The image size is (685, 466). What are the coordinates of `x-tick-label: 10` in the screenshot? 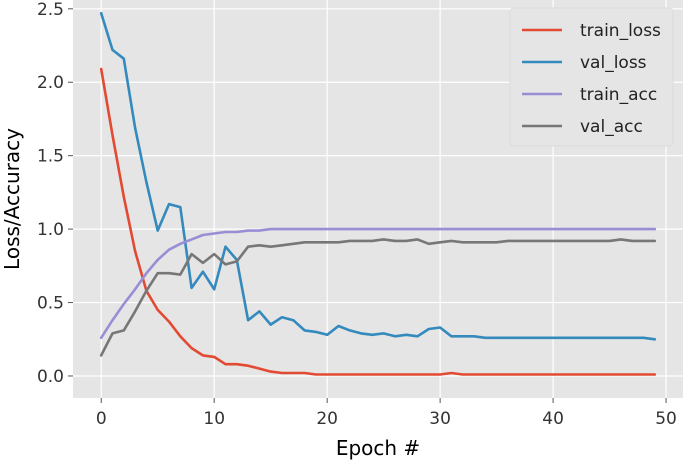 It's located at (214, 419).